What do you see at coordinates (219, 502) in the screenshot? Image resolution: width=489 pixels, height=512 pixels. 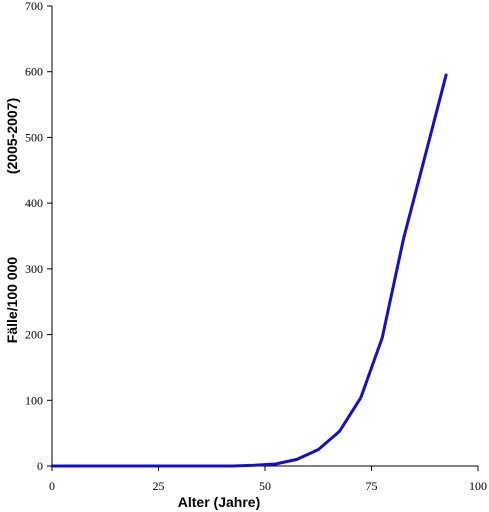 I see `x-axis-title: Alter (Jahre)` at bounding box center [219, 502].